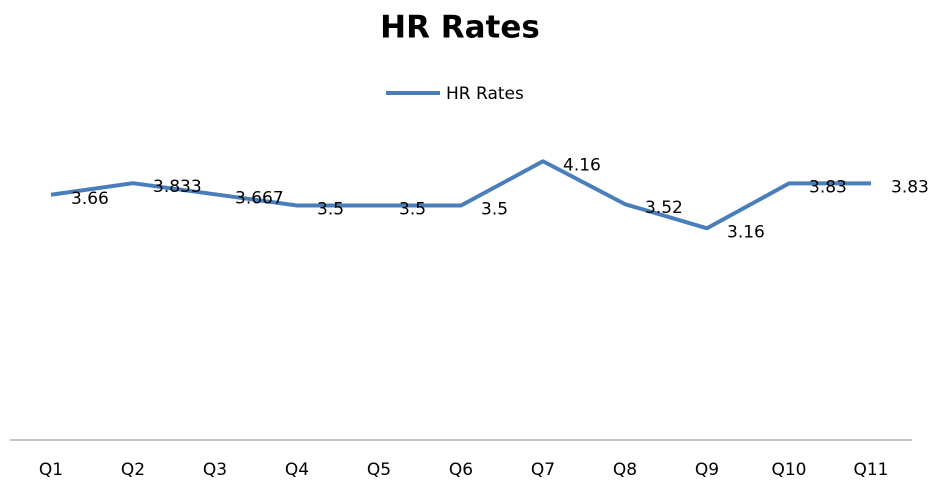  What do you see at coordinates (297, 470) in the screenshot?
I see `x-tick-label: Q4` at bounding box center [297, 470].